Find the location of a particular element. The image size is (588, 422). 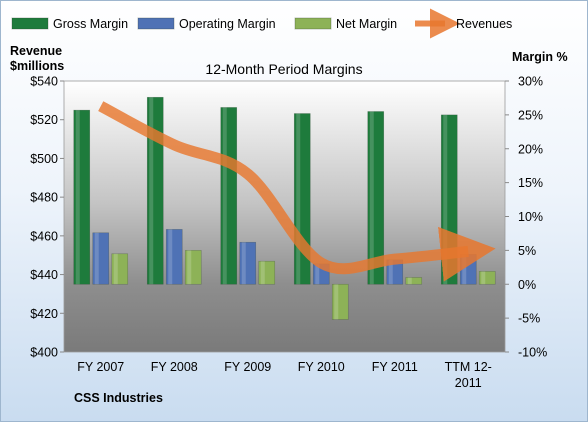

right-axis-tick-label: 5% is located at coordinates (527, 251).